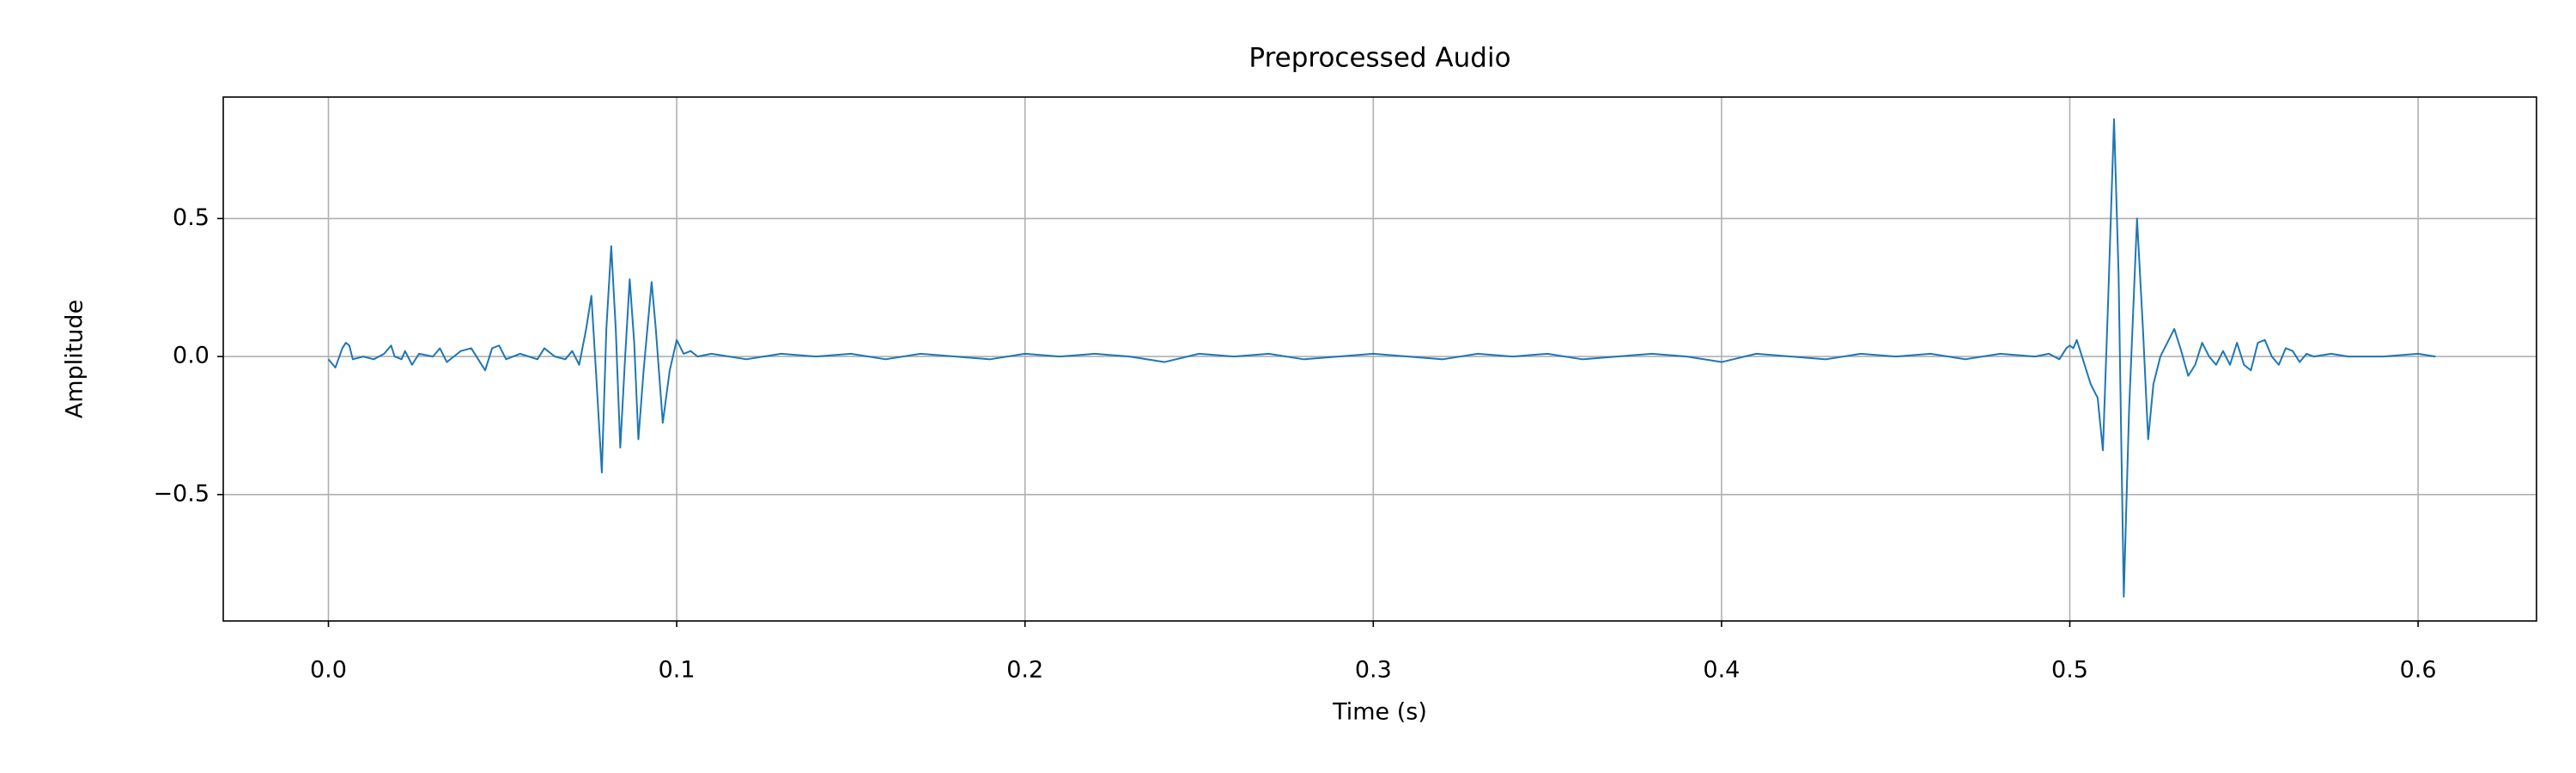 The width and height of the screenshot is (2576, 773). What do you see at coordinates (1379, 712) in the screenshot?
I see `x-axis-label: Time (s)` at bounding box center [1379, 712].